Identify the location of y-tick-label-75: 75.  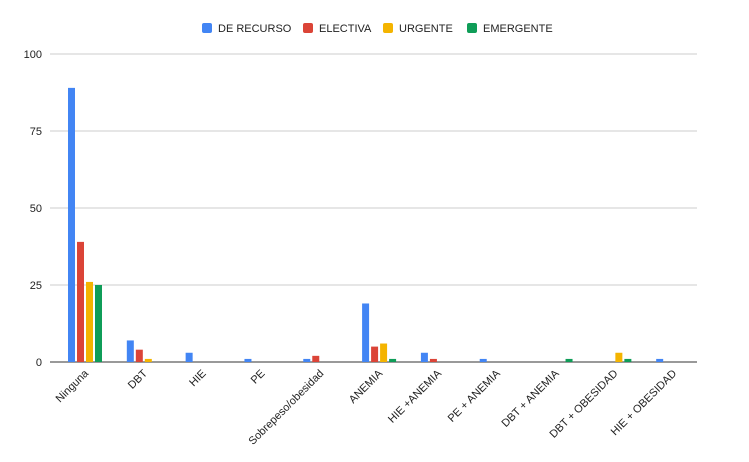
(36, 132).